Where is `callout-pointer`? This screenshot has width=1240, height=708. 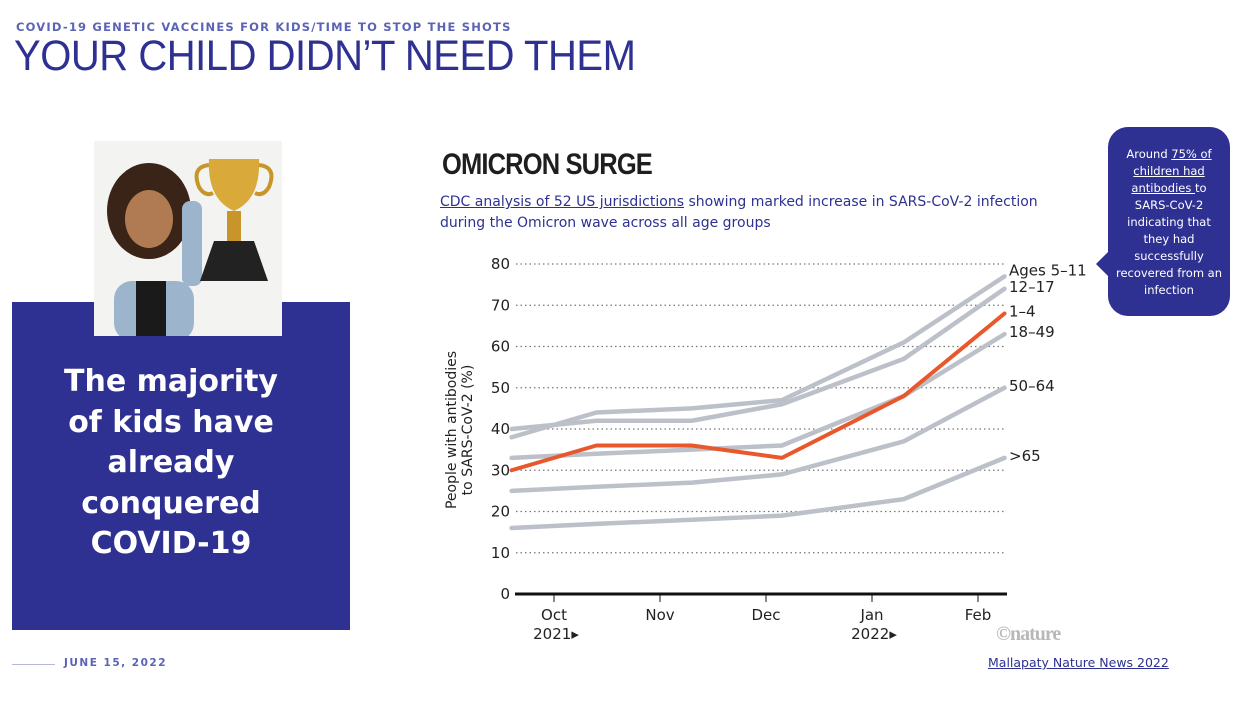
callout-pointer is located at coordinates (1103, 264).